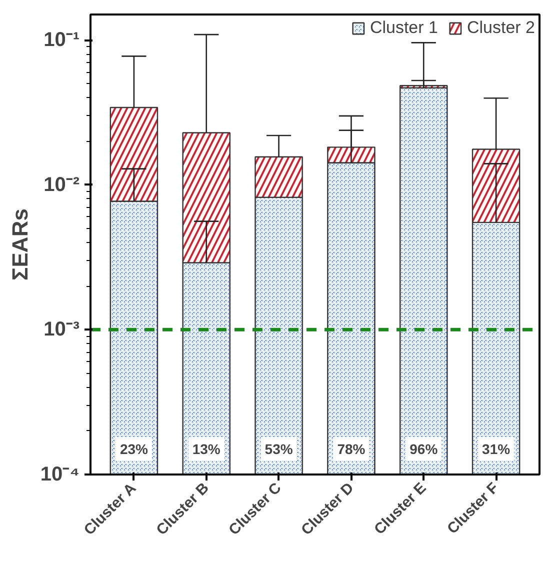 The height and width of the screenshot is (569, 543). Describe the element at coordinates (404, 28) in the screenshot. I see `legend-label: Cluster 1` at that location.